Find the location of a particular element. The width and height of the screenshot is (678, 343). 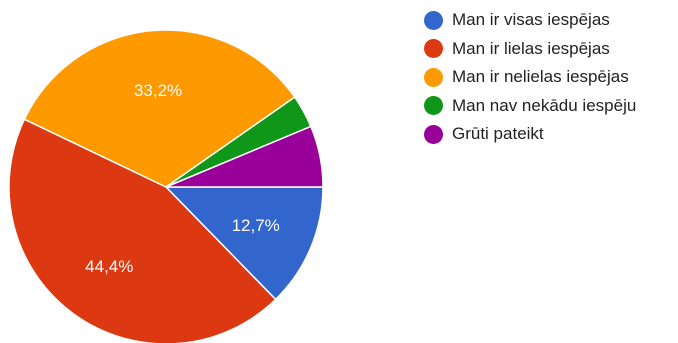

slice-value-label-1: 12,7% is located at coordinates (256, 225).